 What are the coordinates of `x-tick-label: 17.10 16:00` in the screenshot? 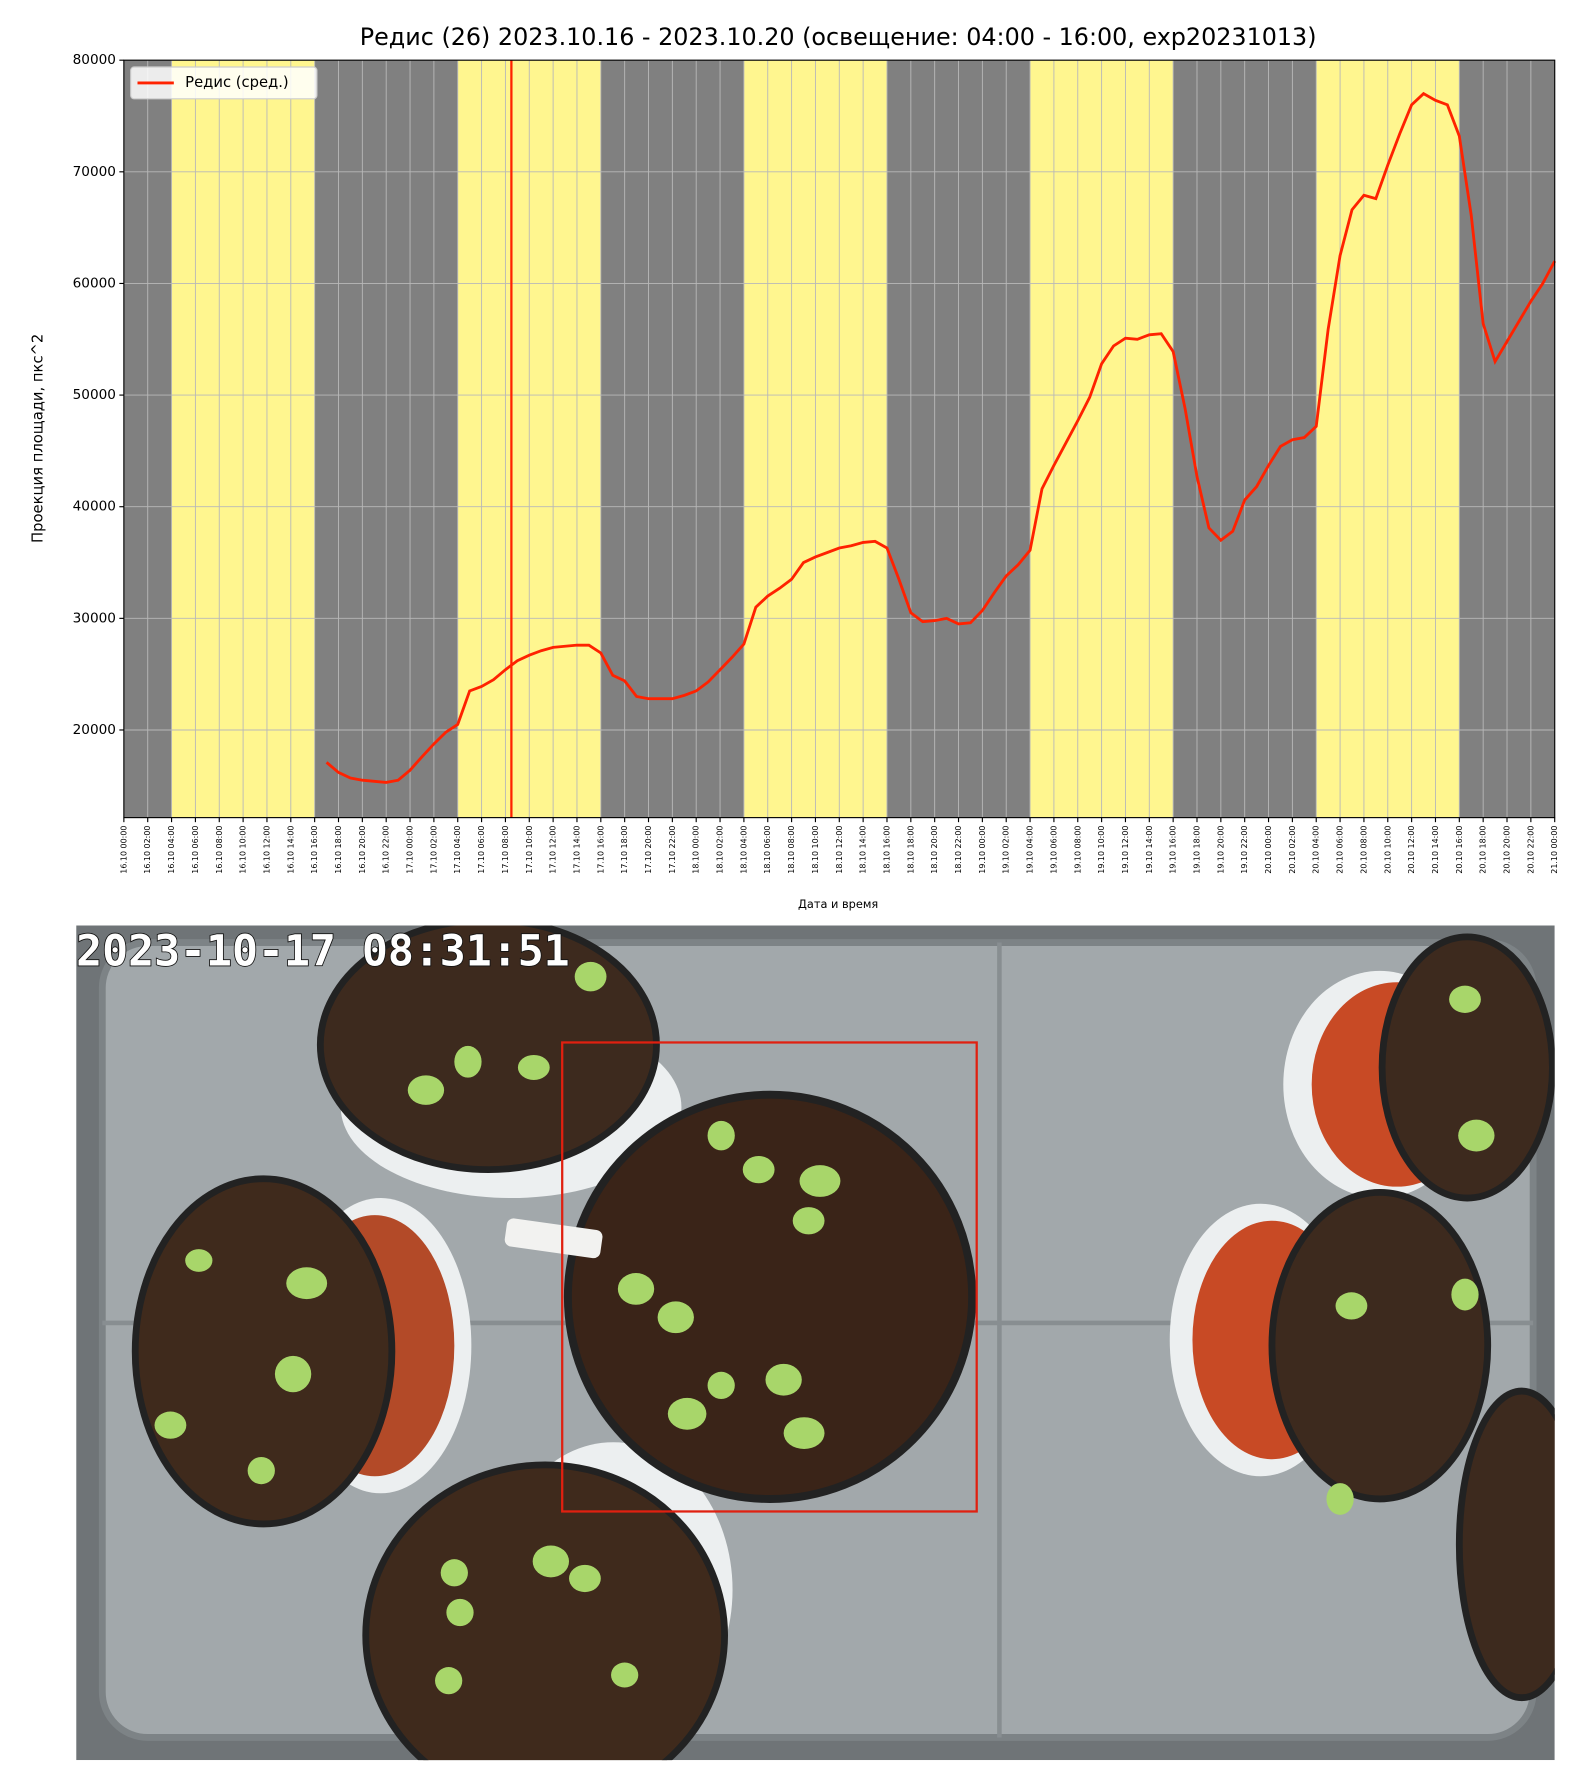 It's located at (600, 850).